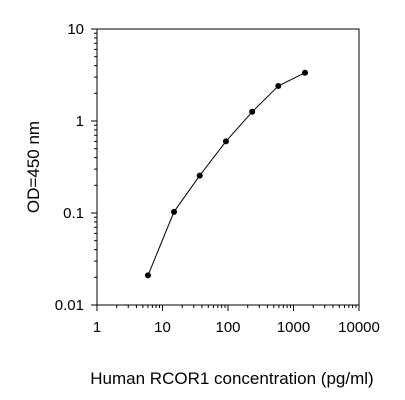 The image size is (405, 400). Describe the element at coordinates (69, 305) in the screenshot. I see `y-tick-label: 0.01` at that location.